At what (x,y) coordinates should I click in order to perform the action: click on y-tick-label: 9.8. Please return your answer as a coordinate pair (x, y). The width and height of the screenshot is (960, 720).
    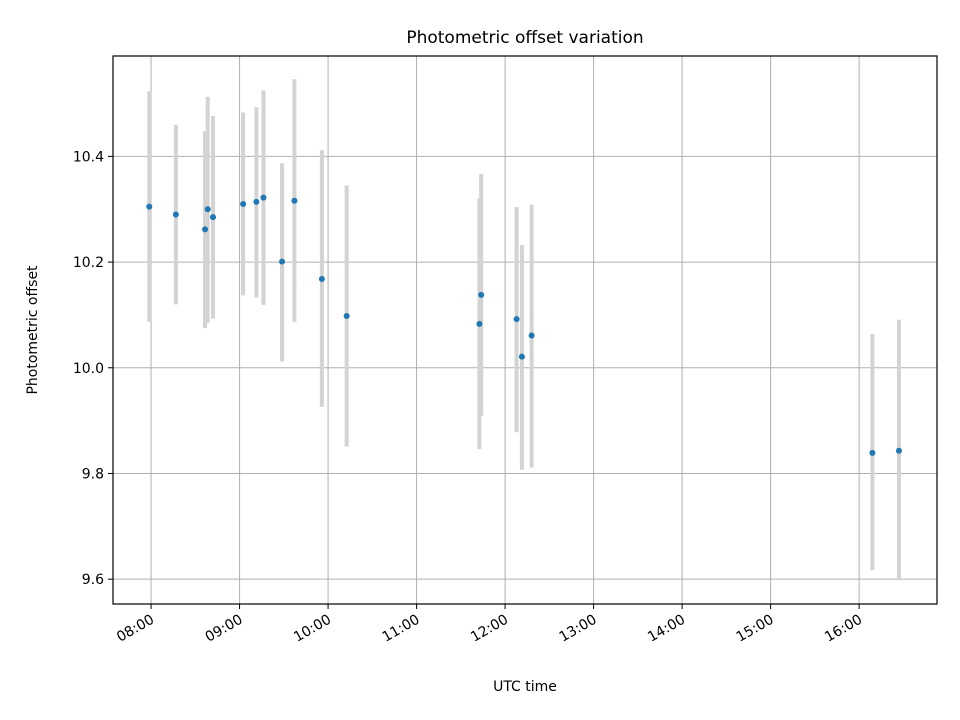
    Looking at the image, I should click on (93, 474).